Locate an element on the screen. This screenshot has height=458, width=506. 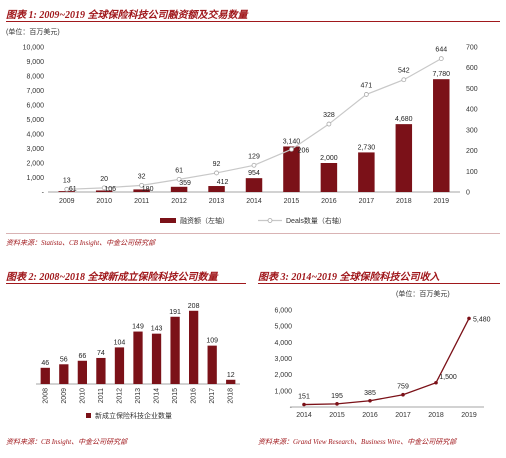
deals-value-label: 13 is located at coordinates (67, 180).